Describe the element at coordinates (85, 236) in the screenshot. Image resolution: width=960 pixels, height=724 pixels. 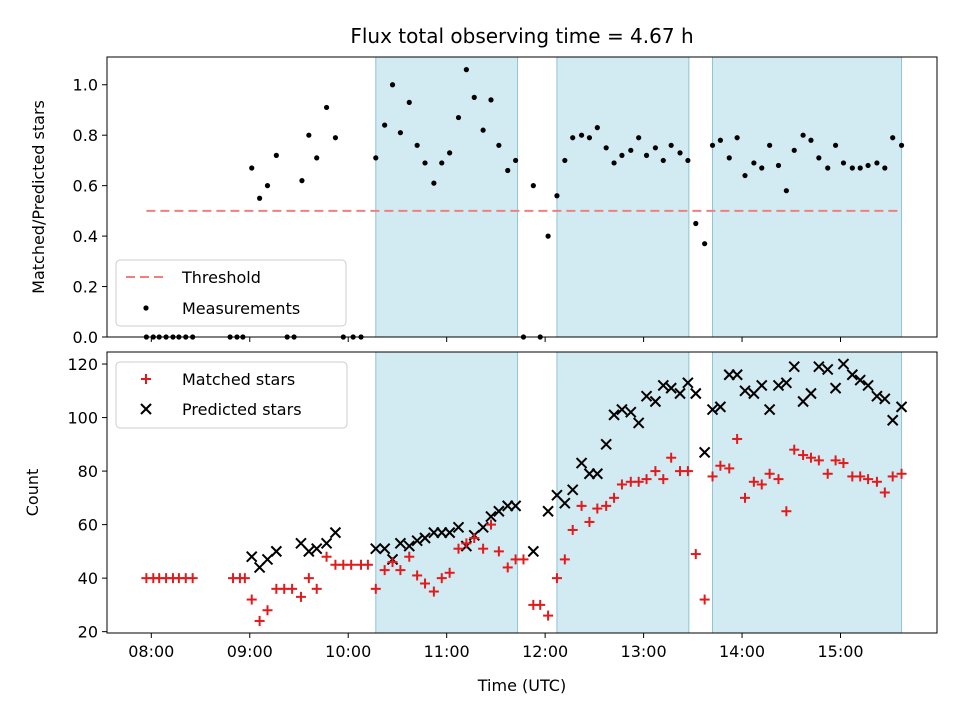
I see `ratio-ytick-label: 0.4` at that location.